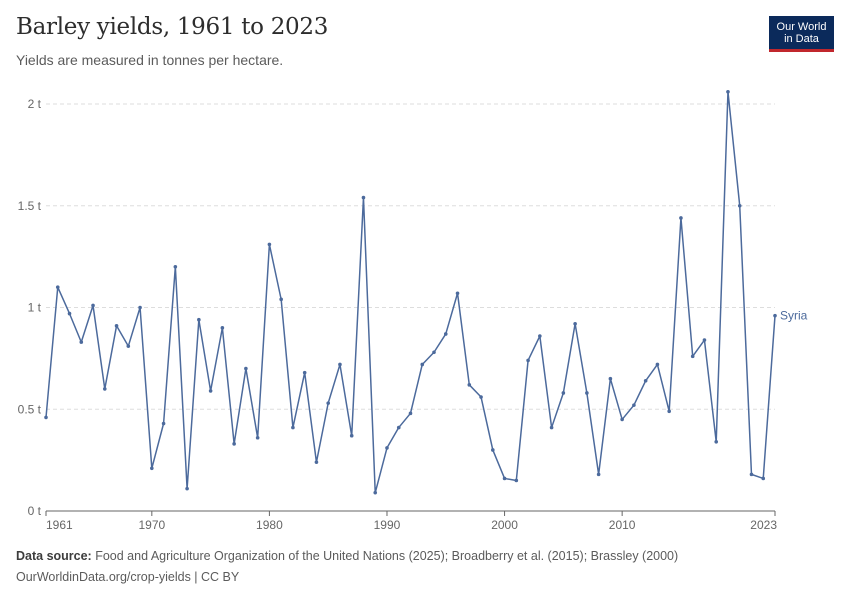 The width and height of the screenshot is (850, 600). I want to click on x-tick-label: 1990, so click(387, 525).